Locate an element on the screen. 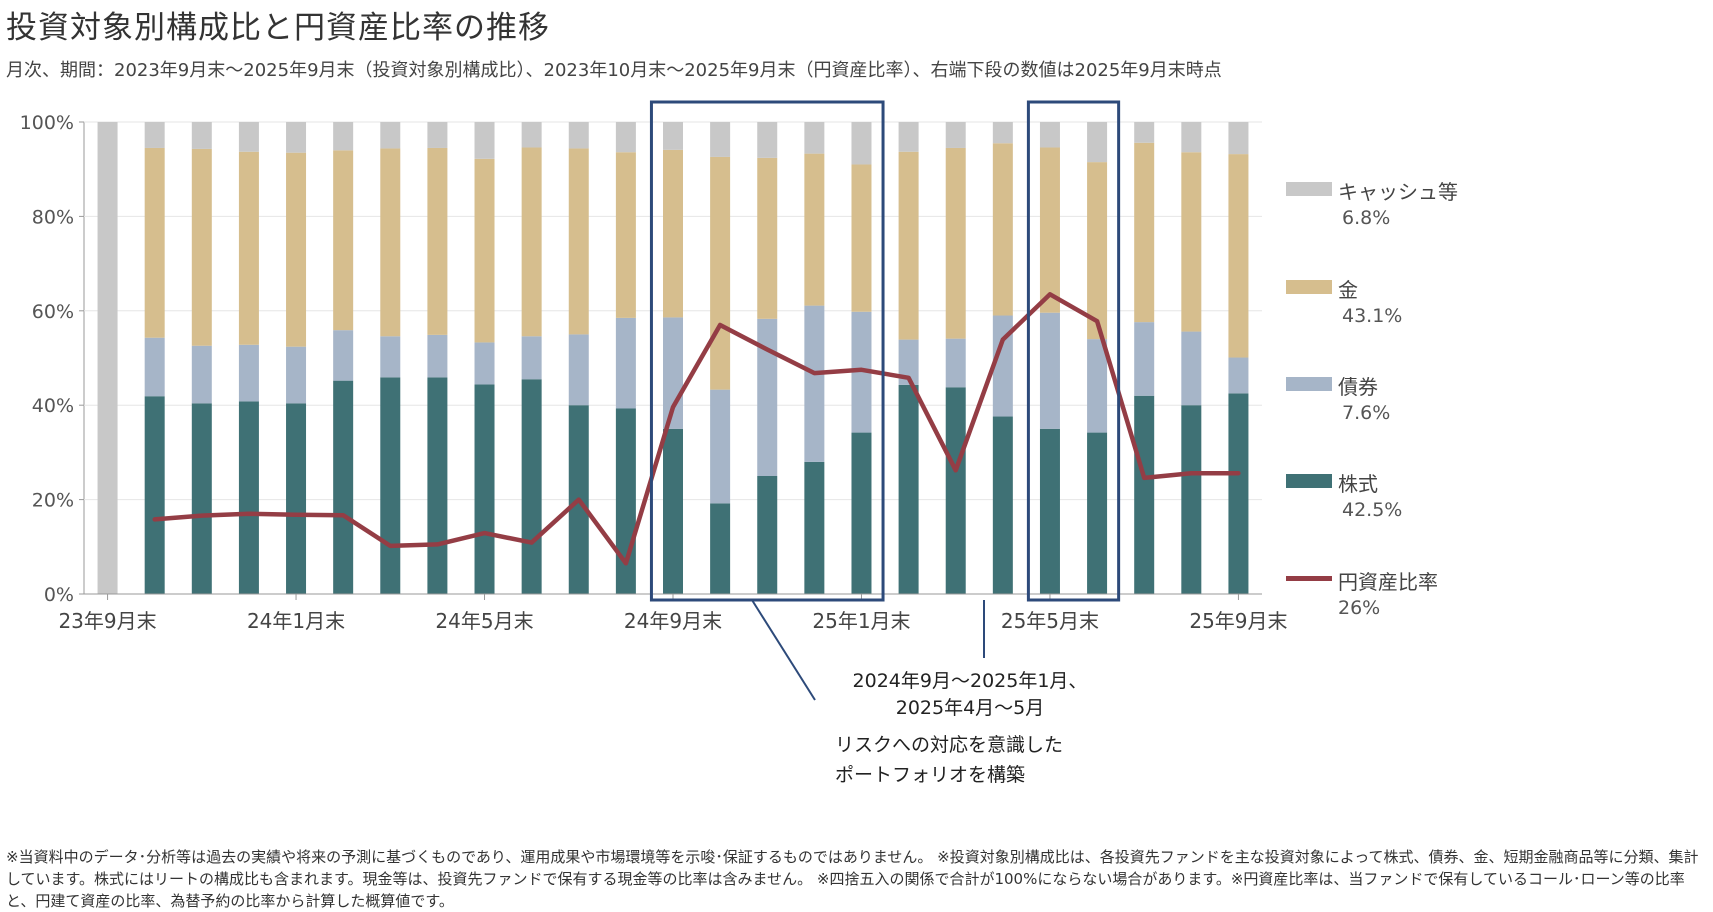 This screenshot has height=912, width=1713. bar-21-株式 is located at coordinates (1097, 513).